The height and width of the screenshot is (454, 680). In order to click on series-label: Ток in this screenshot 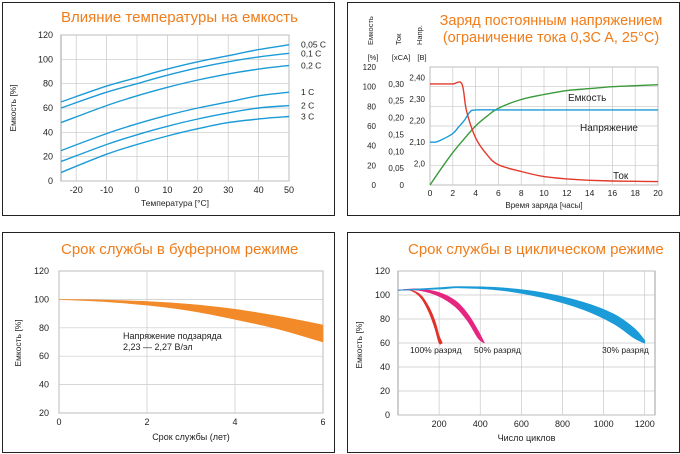, I will do `click(621, 176)`.